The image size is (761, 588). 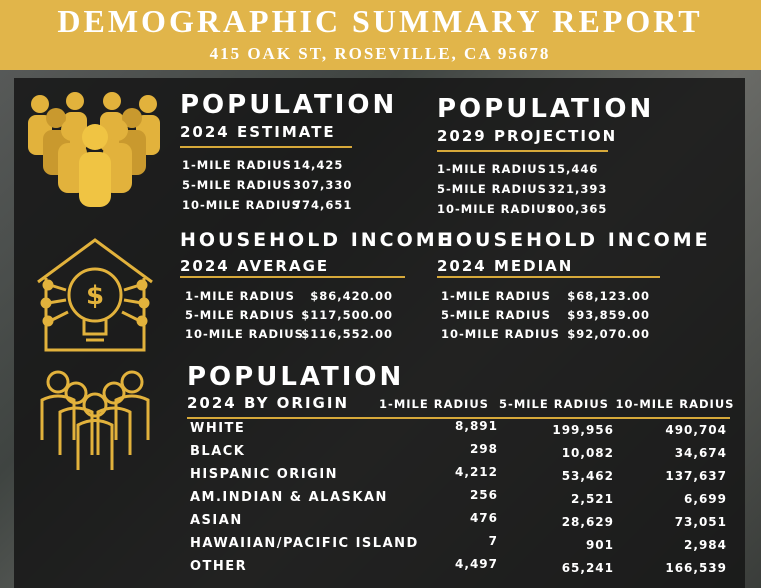 I want to click on section-subtitle: 2029 PROJECTION, so click(x=527, y=136).